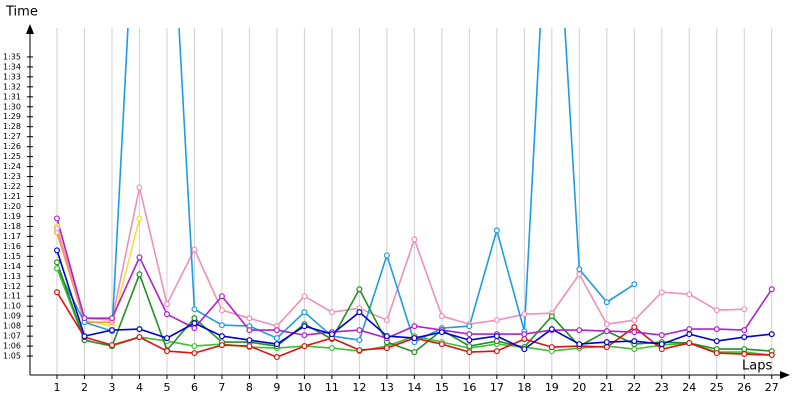 The height and width of the screenshot is (400, 800). I want to click on y-tick-label: 1:10, so click(12, 306).